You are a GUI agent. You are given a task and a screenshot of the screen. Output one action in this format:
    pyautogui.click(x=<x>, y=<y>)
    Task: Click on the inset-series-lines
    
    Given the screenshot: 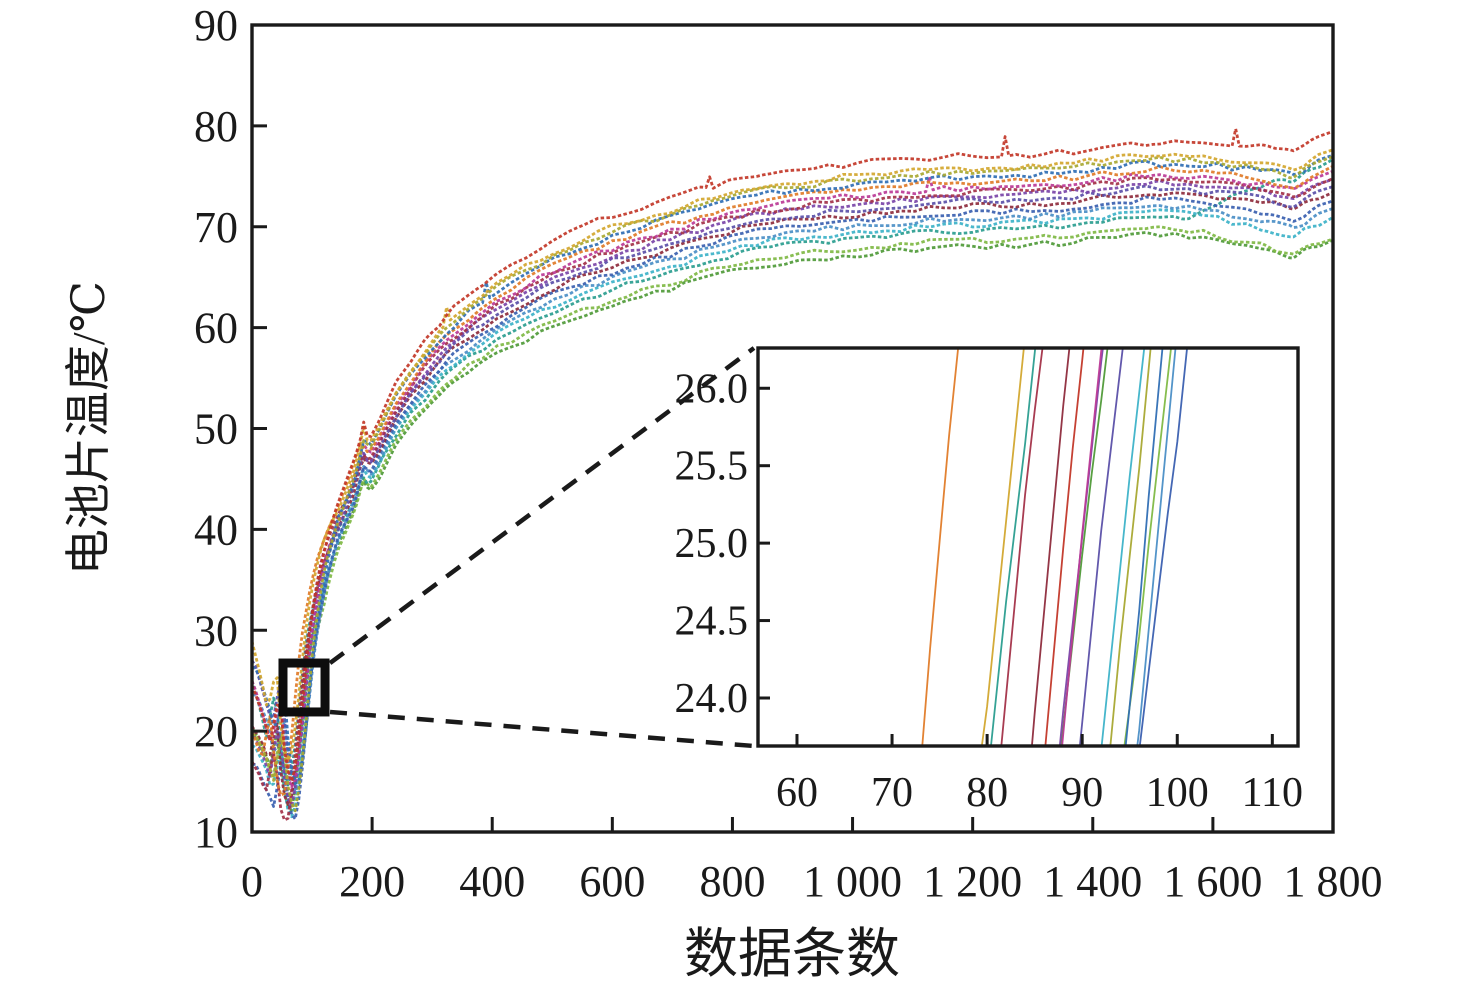 What is the action you would take?
    pyautogui.click(x=1054, y=547)
    